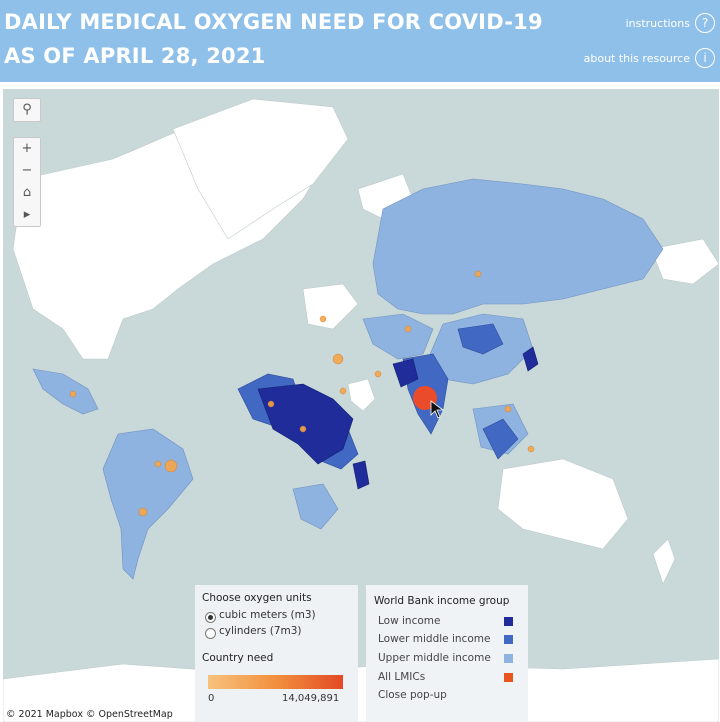 The width and height of the screenshot is (720, 722). What do you see at coordinates (705, 58) in the screenshot?
I see `info-icon: i` at bounding box center [705, 58].